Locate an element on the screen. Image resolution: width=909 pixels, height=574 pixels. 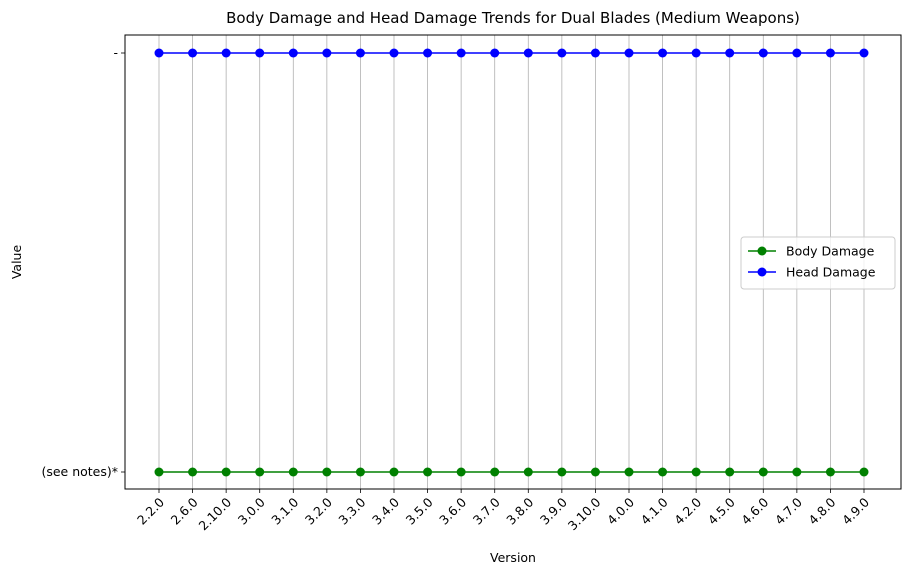
y-axis: (see notes)* - is located at coordinates (83, 262).